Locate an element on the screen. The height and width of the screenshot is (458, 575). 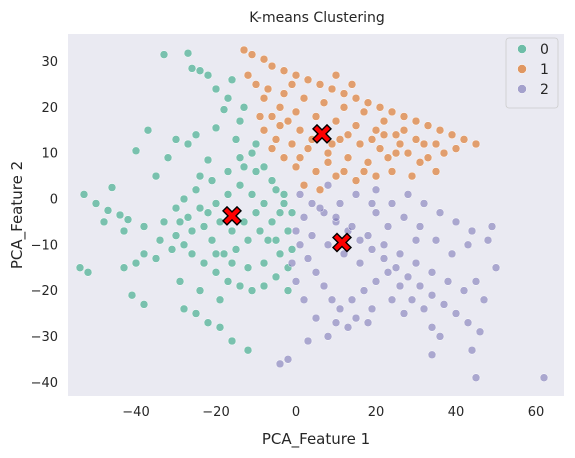
x-tick-label: 20 is located at coordinates (376, 412).